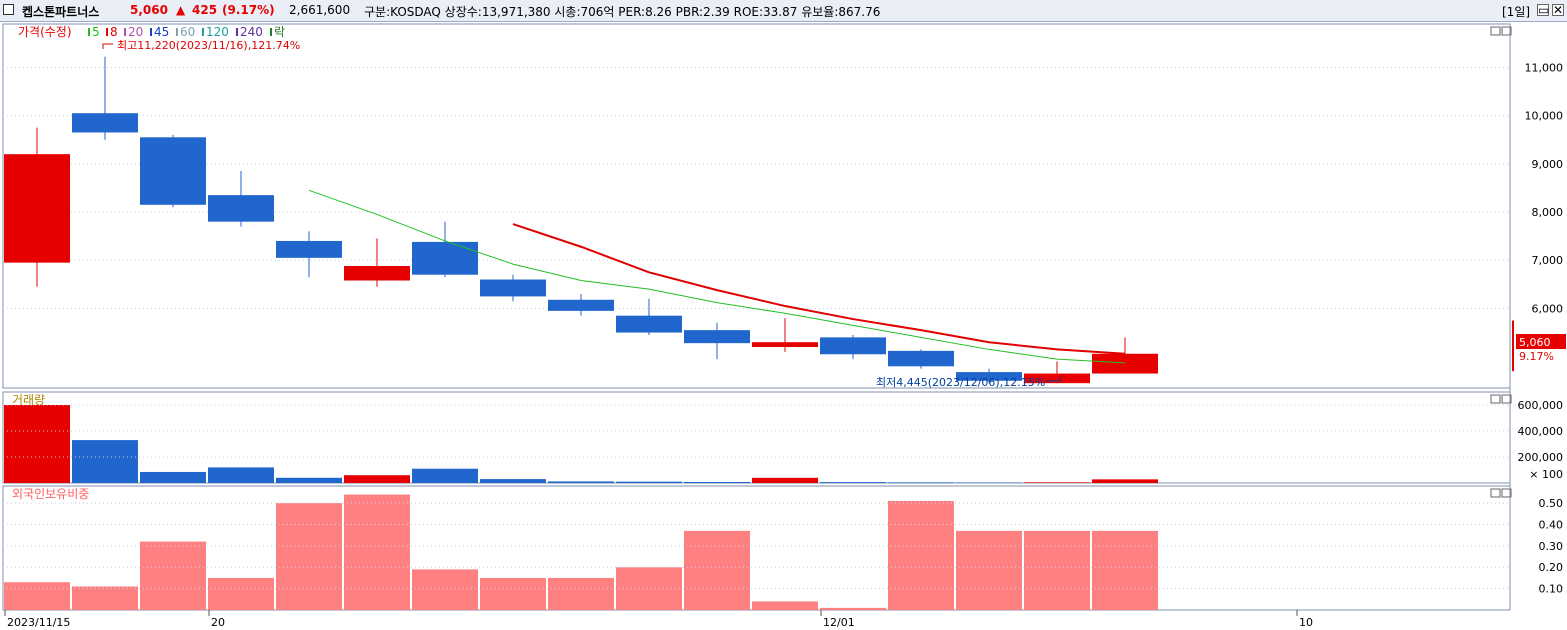 This screenshot has height=630, width=1567. Describe the element at coordinates (1541, 405) in the screenshot. I see `volume-tick-label: 600,000` at that location.